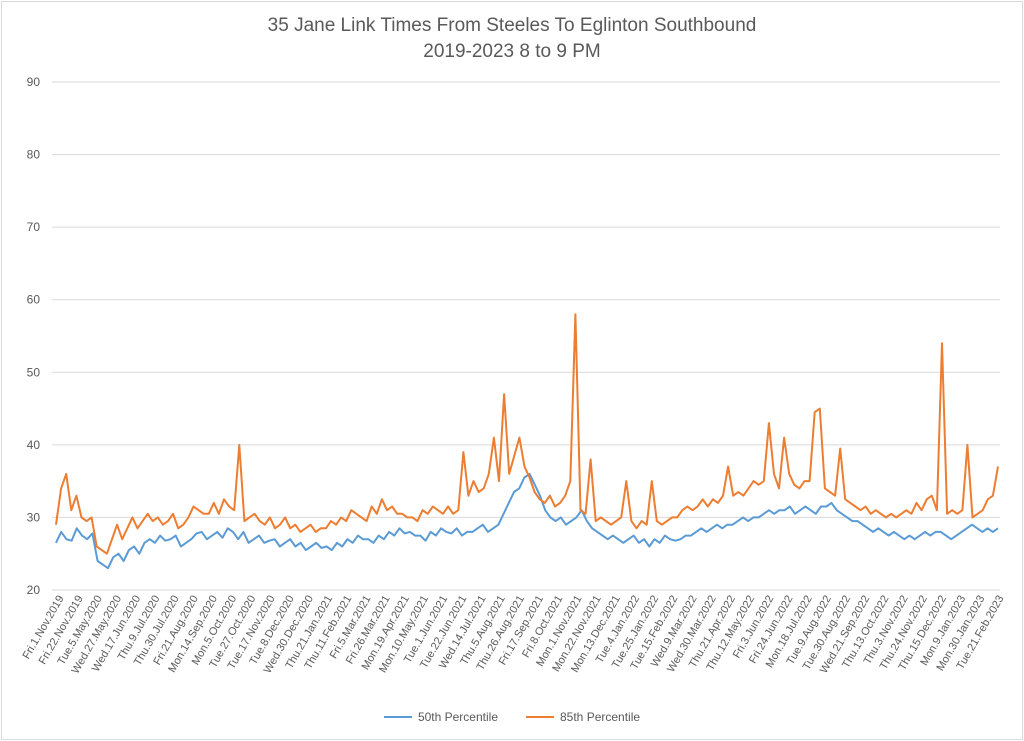 The image size is (1024, 741). I want to click on legend-item-50th: 50th Percentile, so click(440, 717).